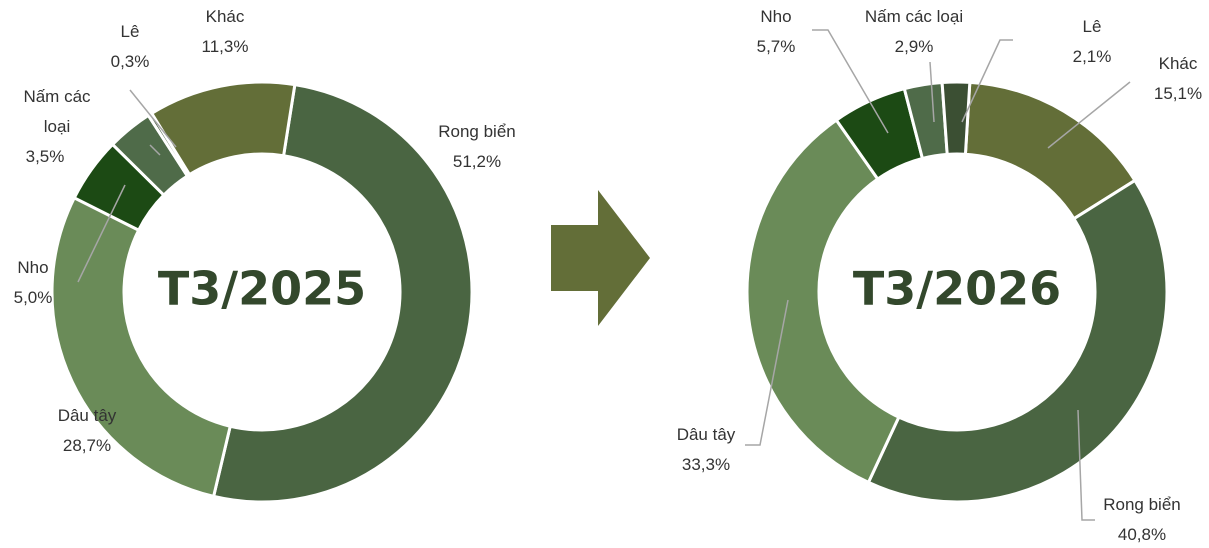 Image resolution: width=1209 pixels, height=548 pixels. Describe the element at coordinates (130, 61) in the screenshot. I see `slice-value: 0,3%` at that location.